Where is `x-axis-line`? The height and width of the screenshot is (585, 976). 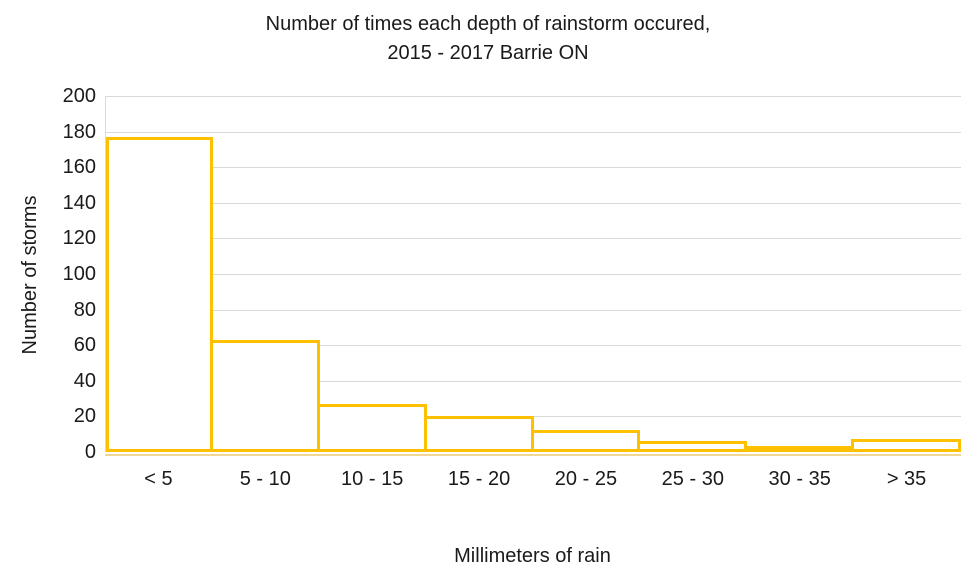
x-axis-line is located at coordinates (533, 455).